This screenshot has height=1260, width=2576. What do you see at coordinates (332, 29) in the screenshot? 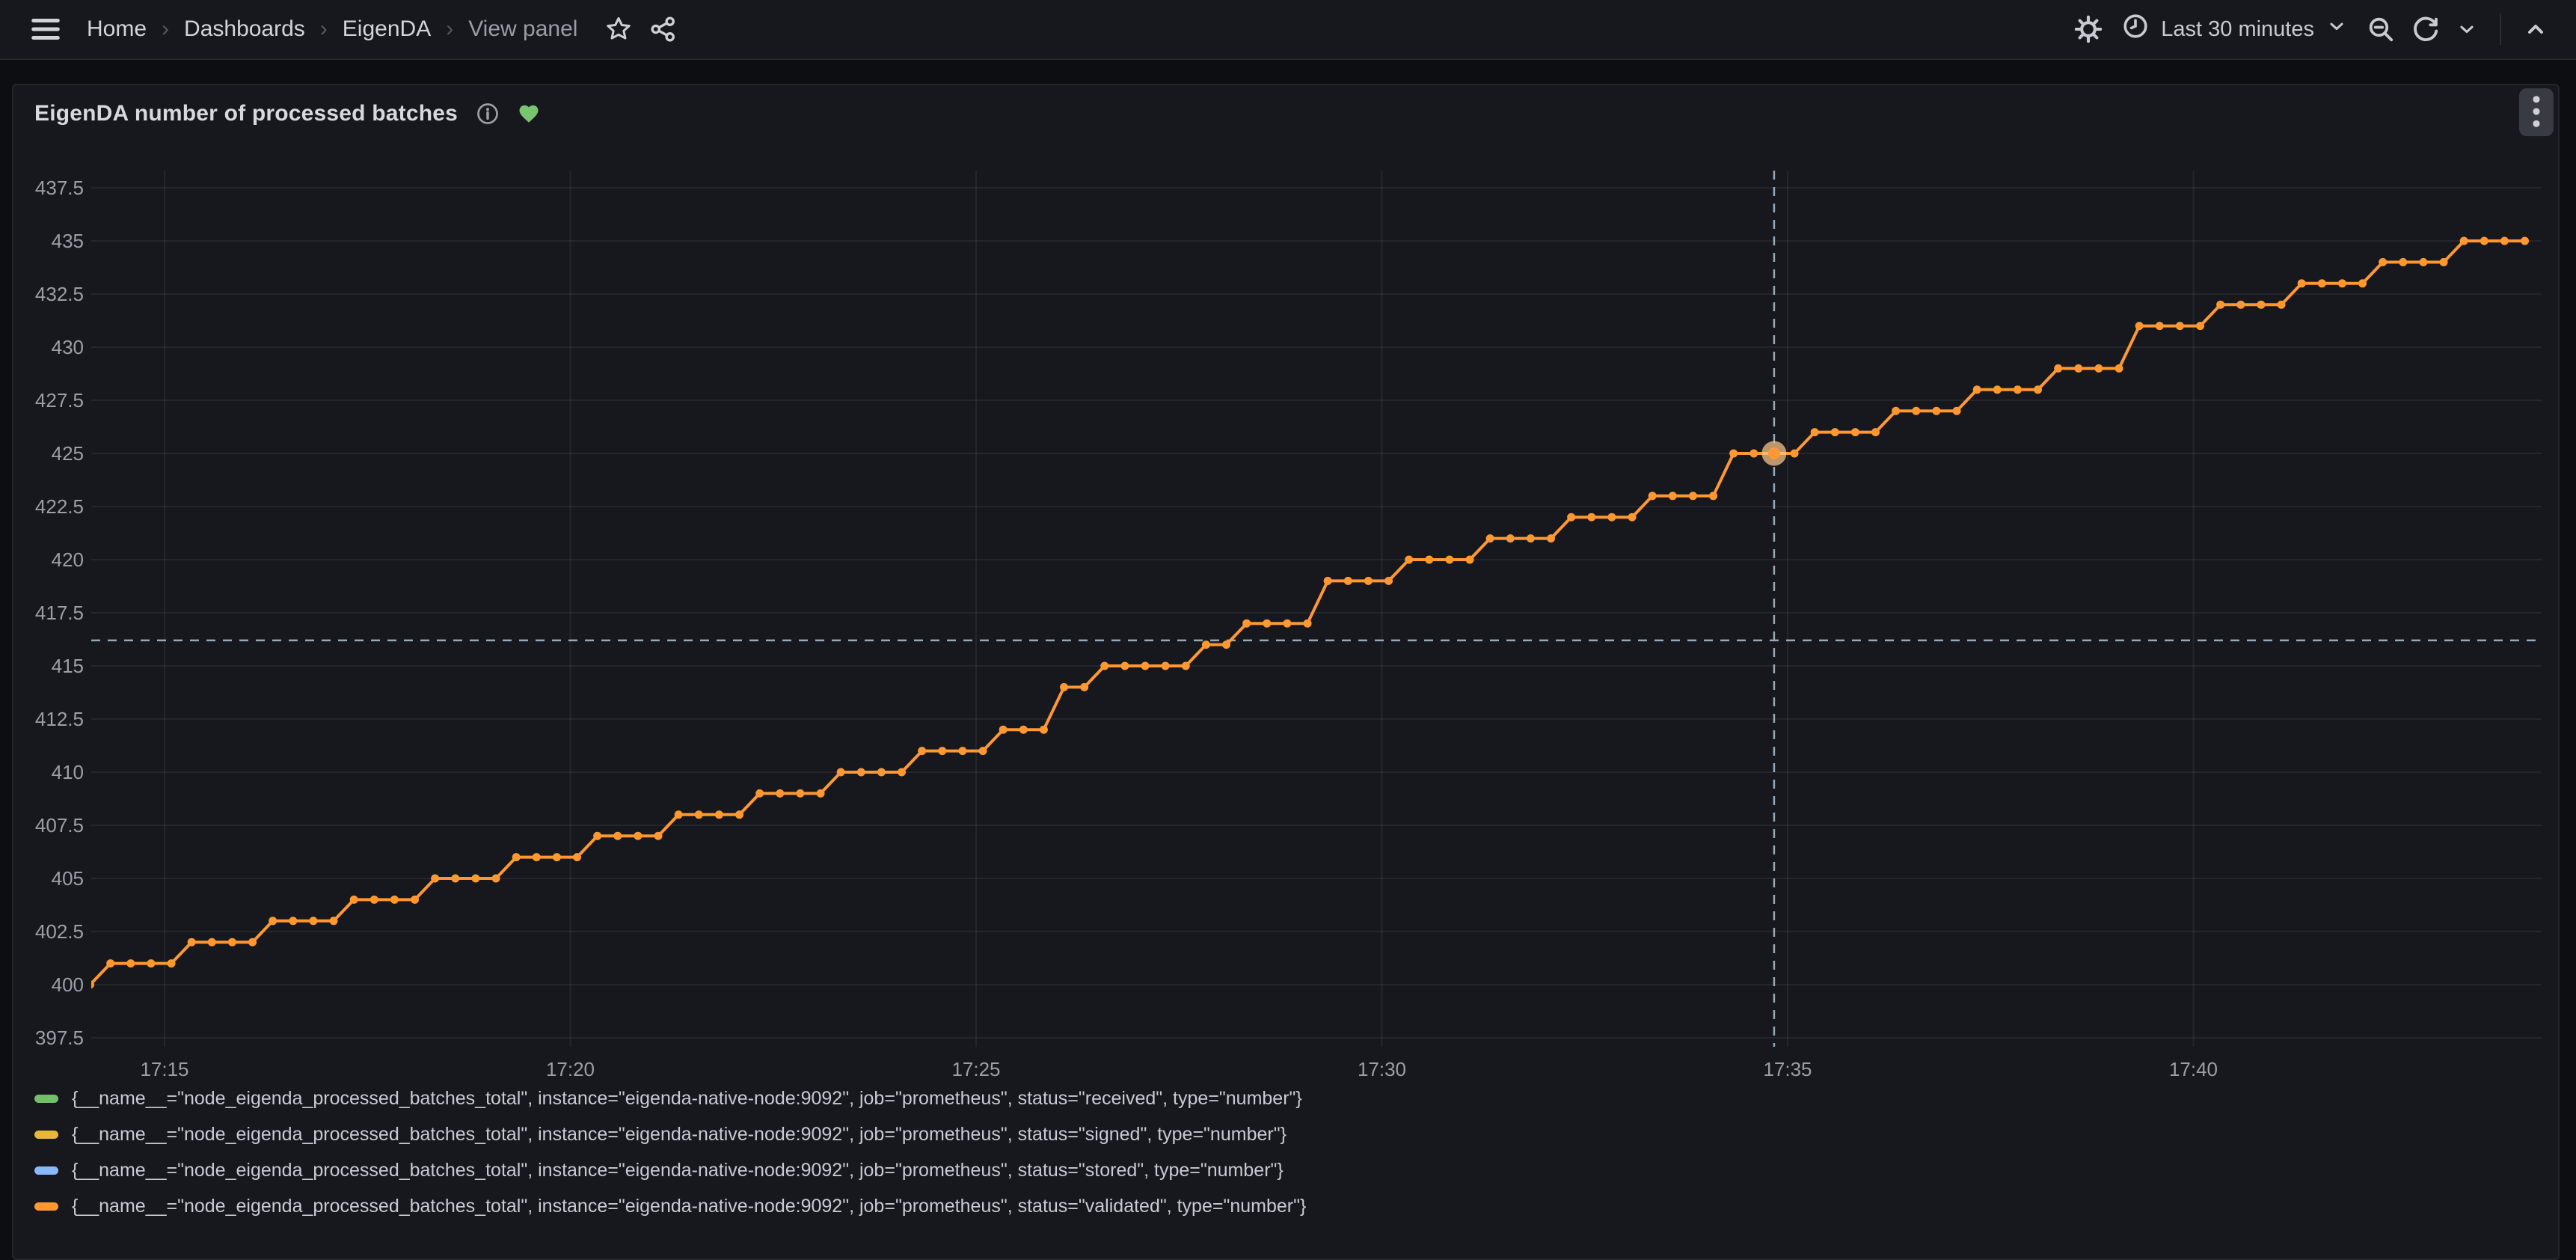
I see `breadcrumb: Home › Dashboards › EigenDA › View panel` at bounding box center [332, 29].